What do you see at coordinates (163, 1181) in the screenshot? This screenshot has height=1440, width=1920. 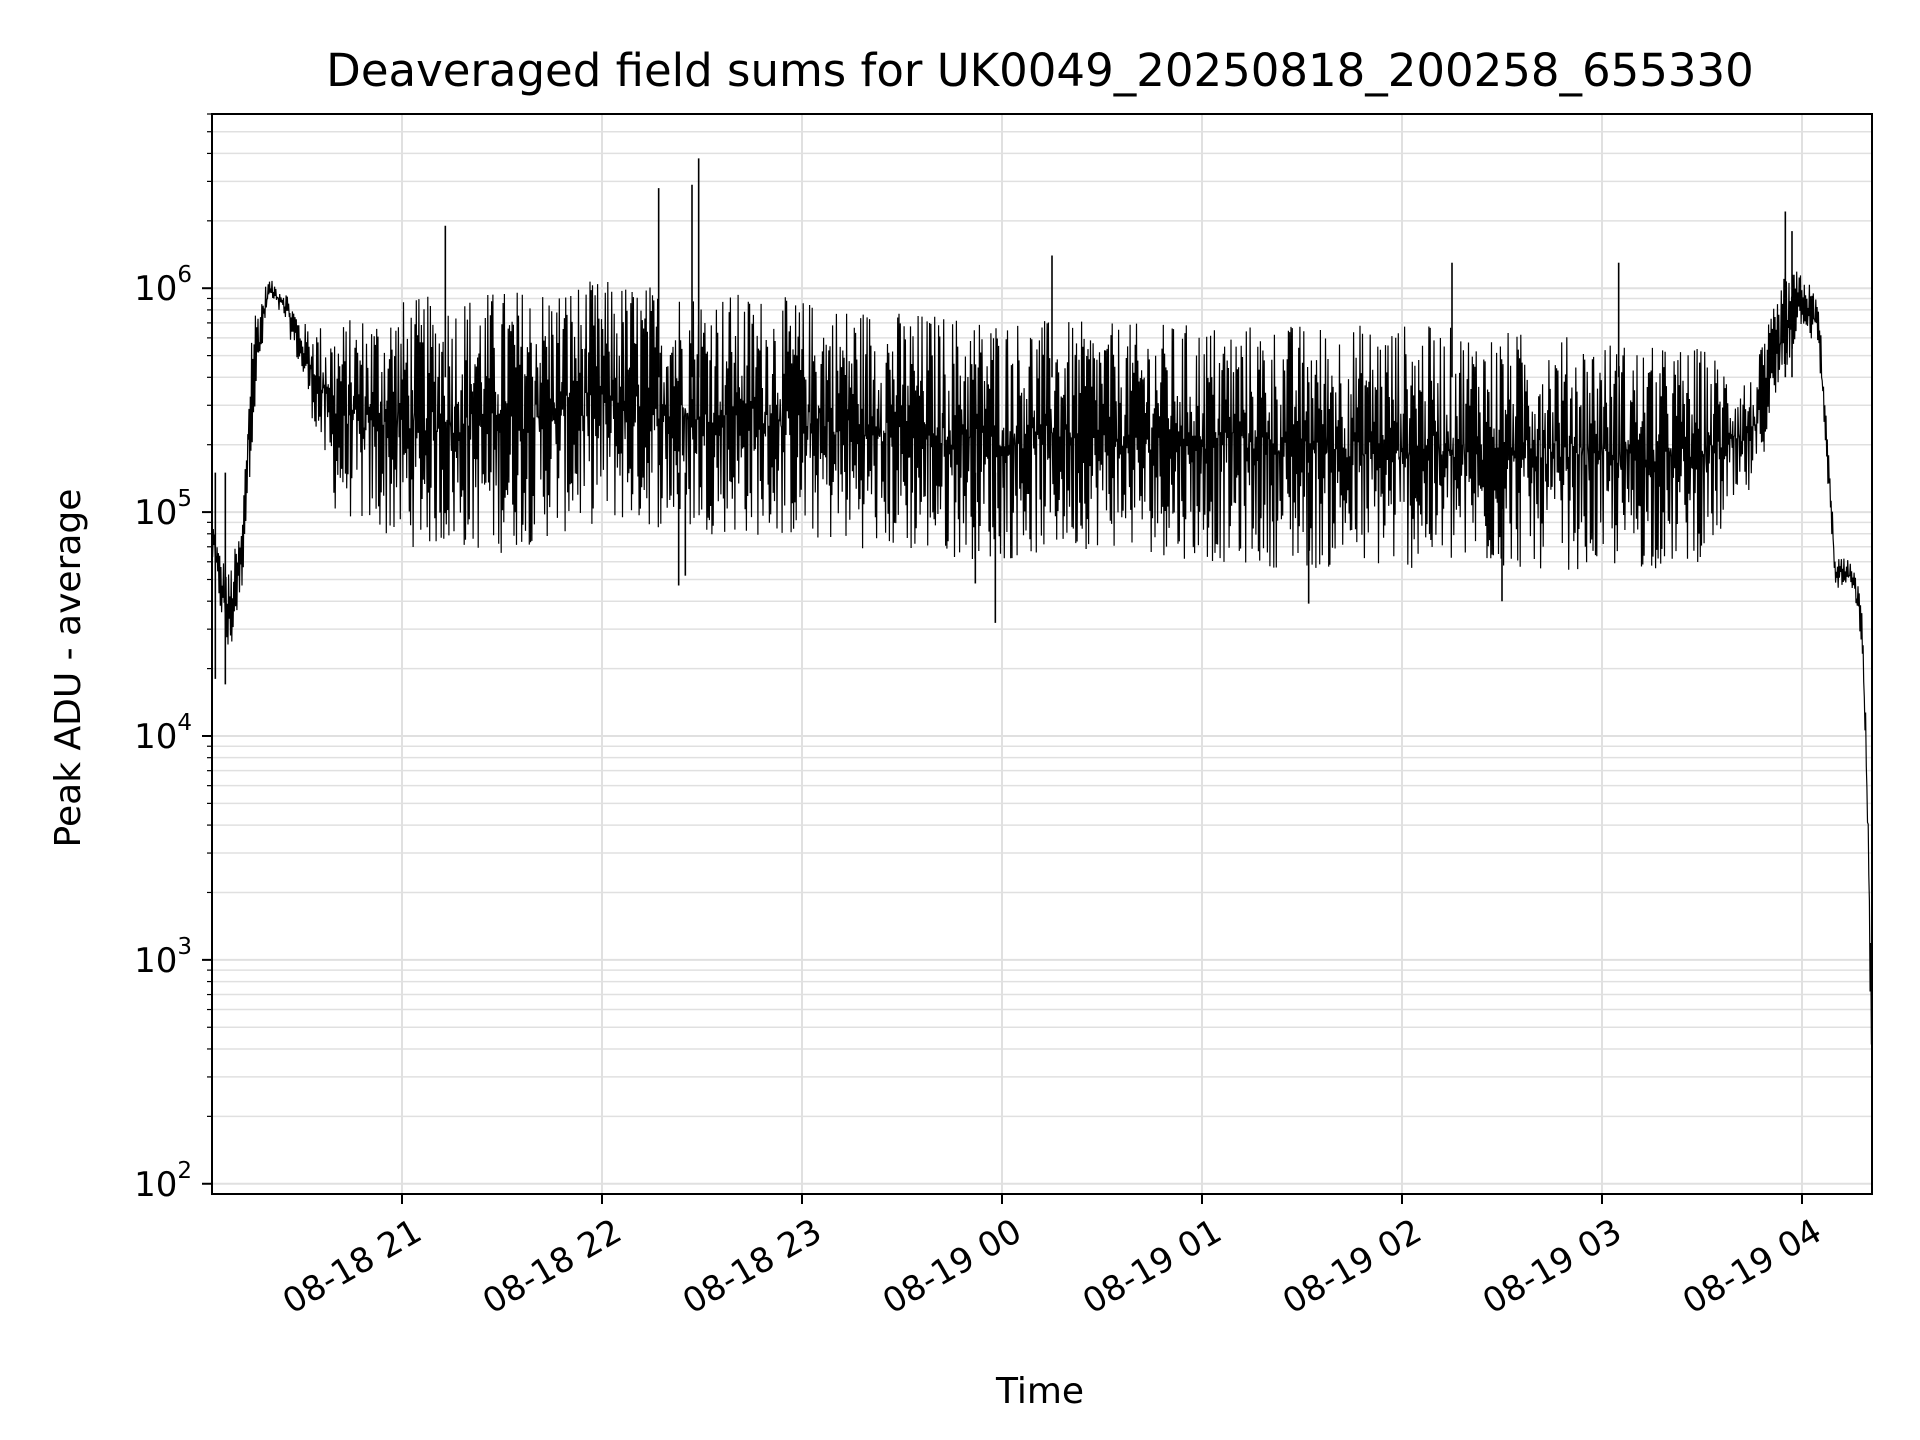 I see `y-tick-label: 10²` at bounding box center [163, 1181].